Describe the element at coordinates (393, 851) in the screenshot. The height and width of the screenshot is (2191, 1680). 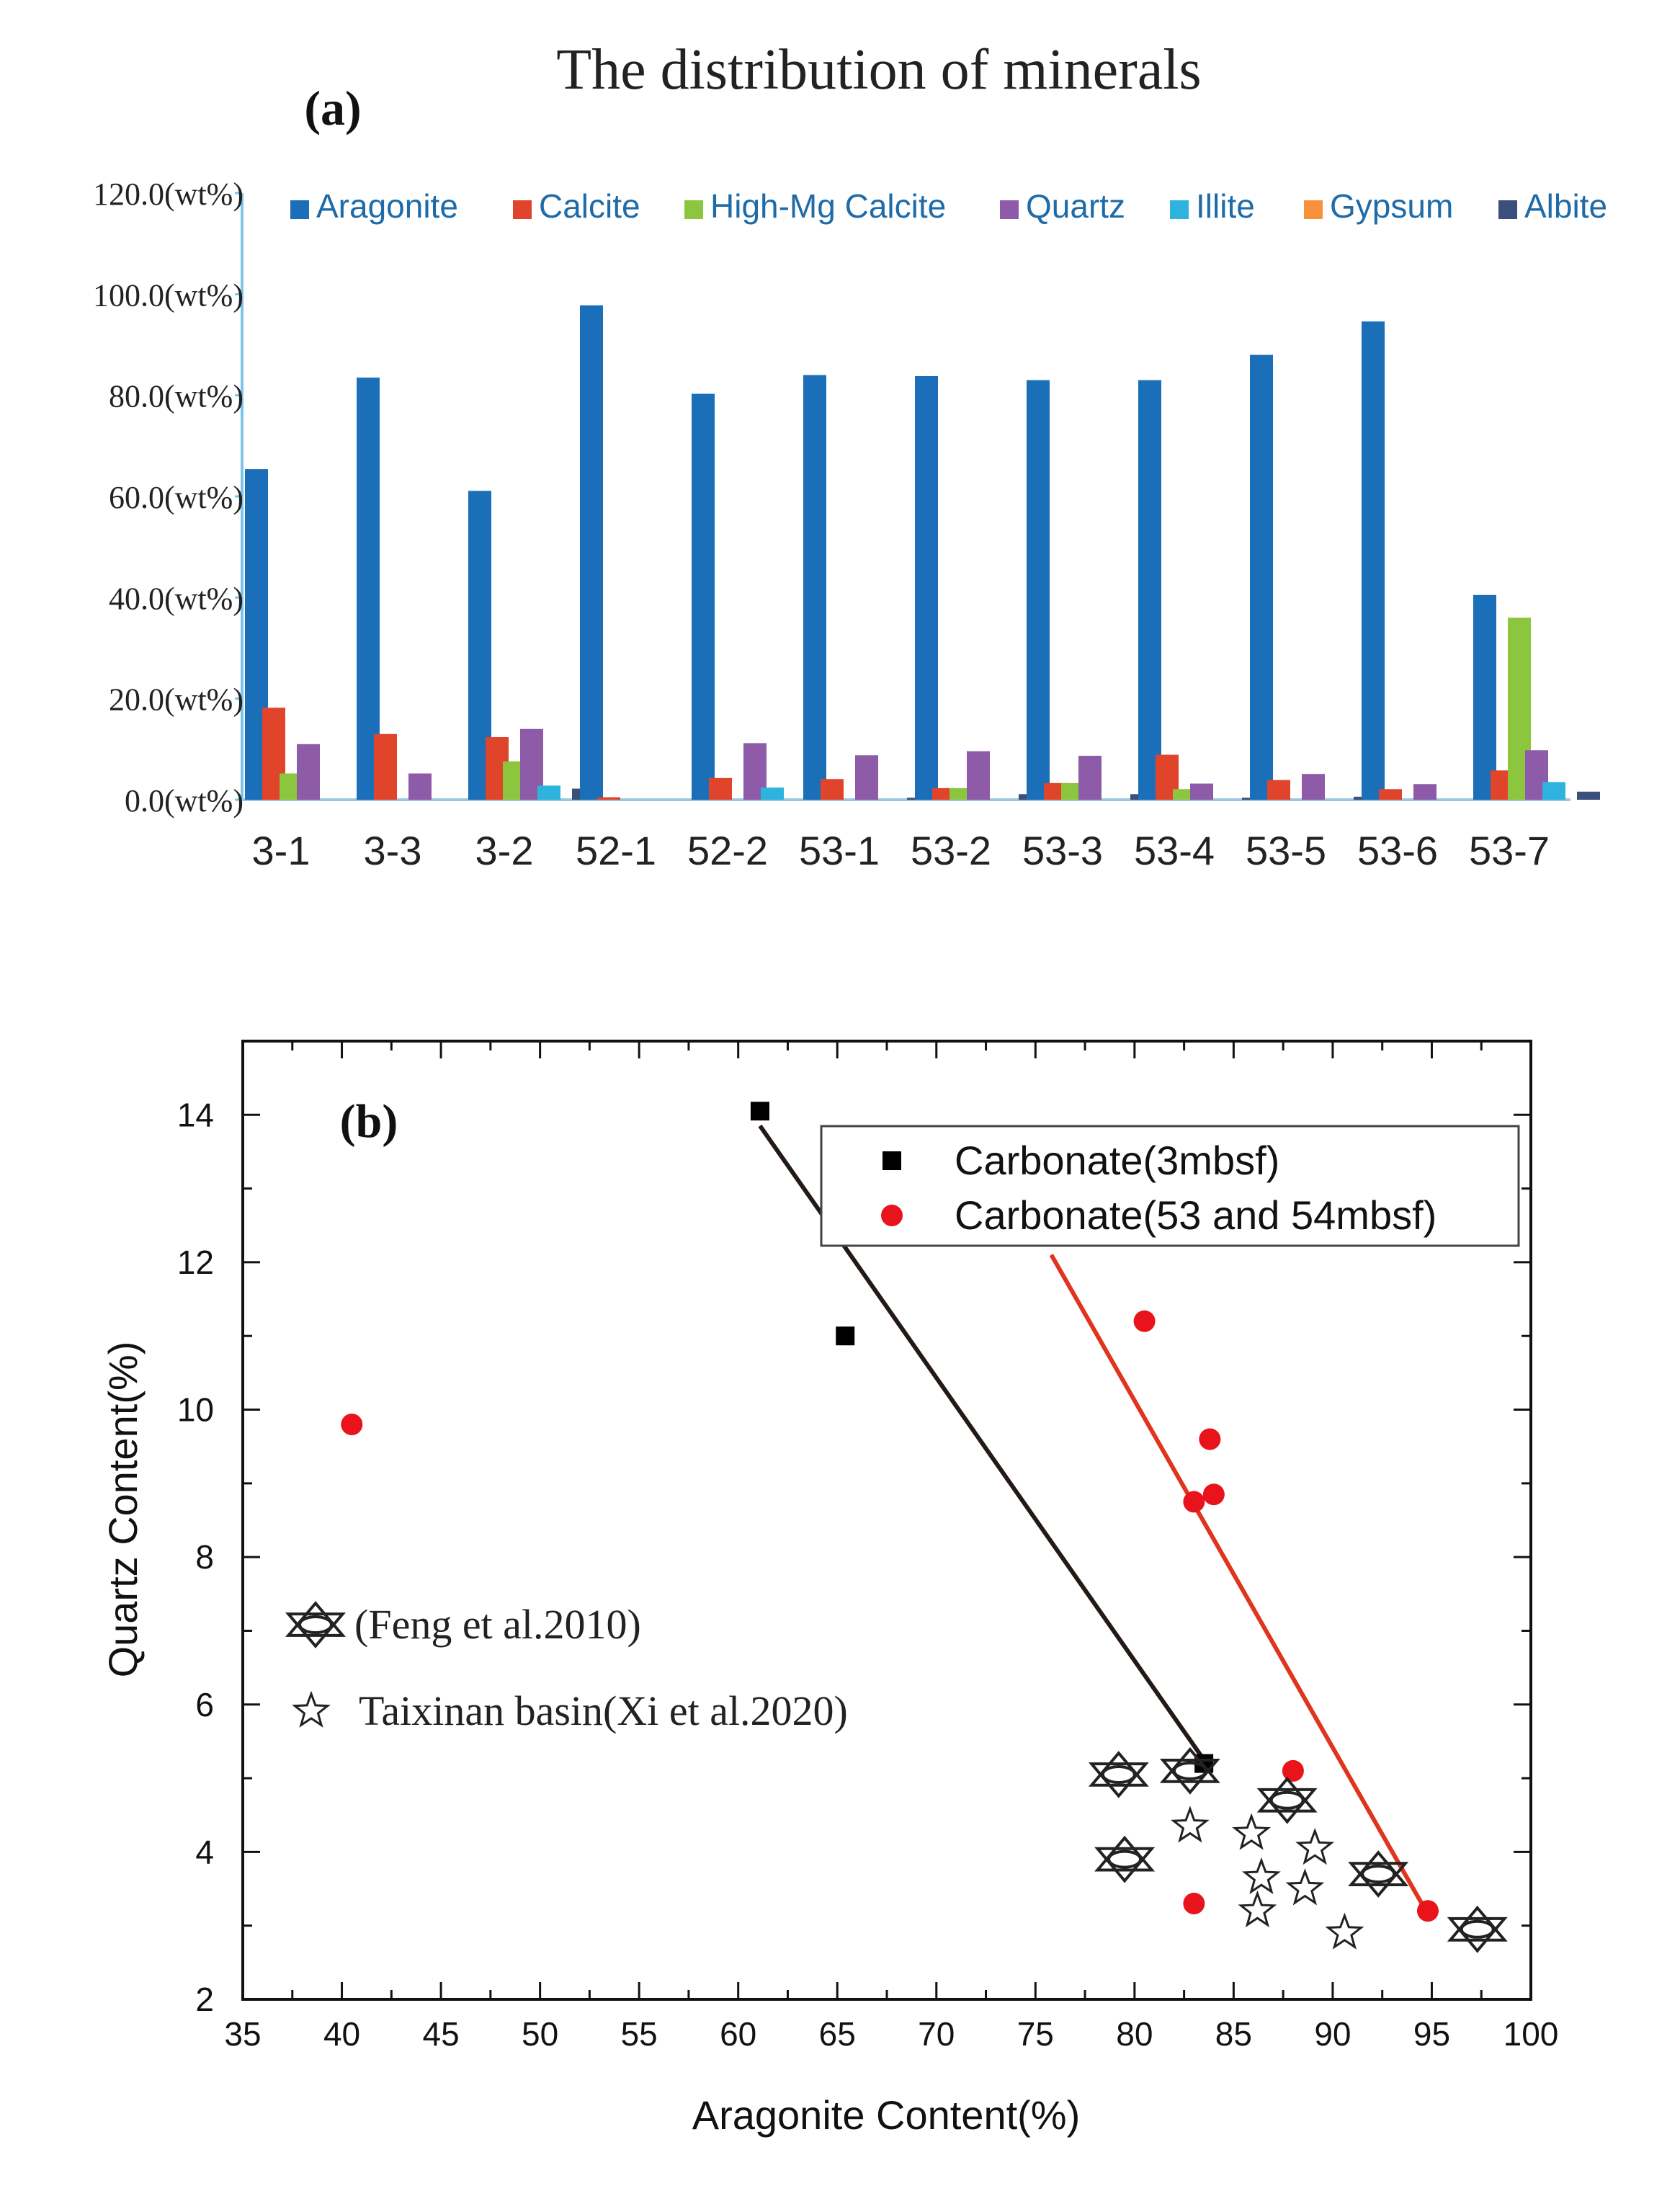
I see `chart-a-x-tick-label: 3-3` at that location.